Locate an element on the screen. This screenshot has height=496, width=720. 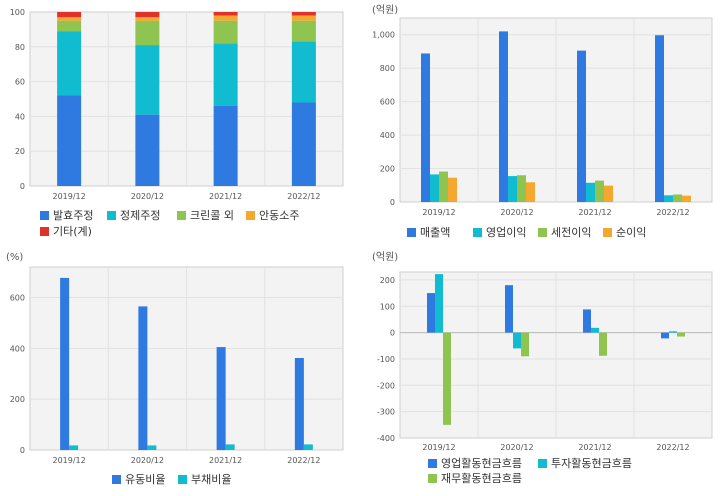
bar-순이익-2019-12 is located at coordinates (452, 189).